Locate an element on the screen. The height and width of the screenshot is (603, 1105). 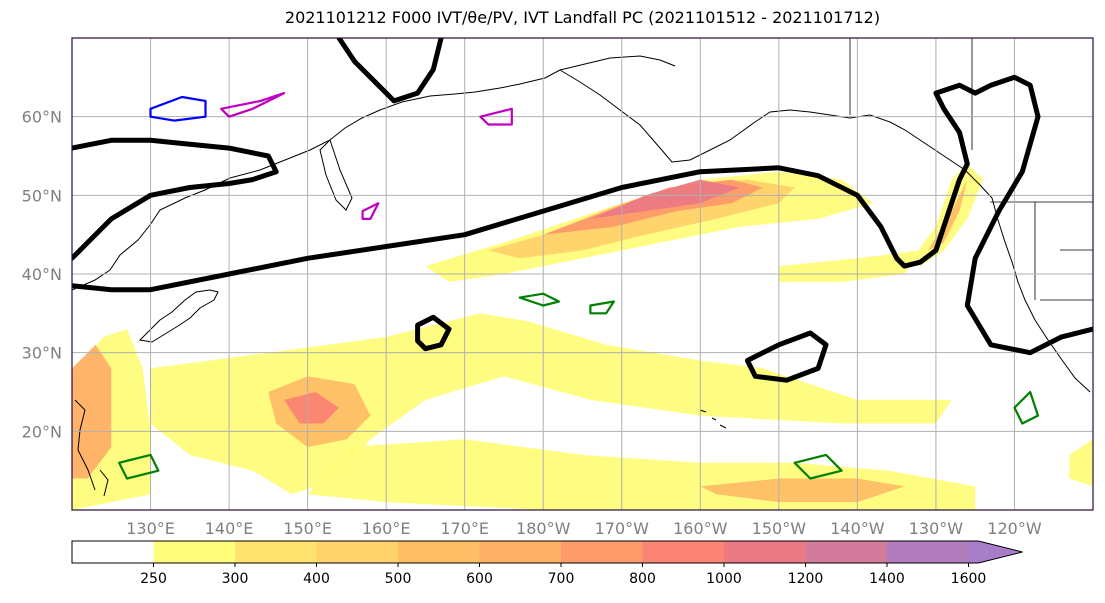
colorbar-tick-label: 400 is located at coordinates (316, 579).